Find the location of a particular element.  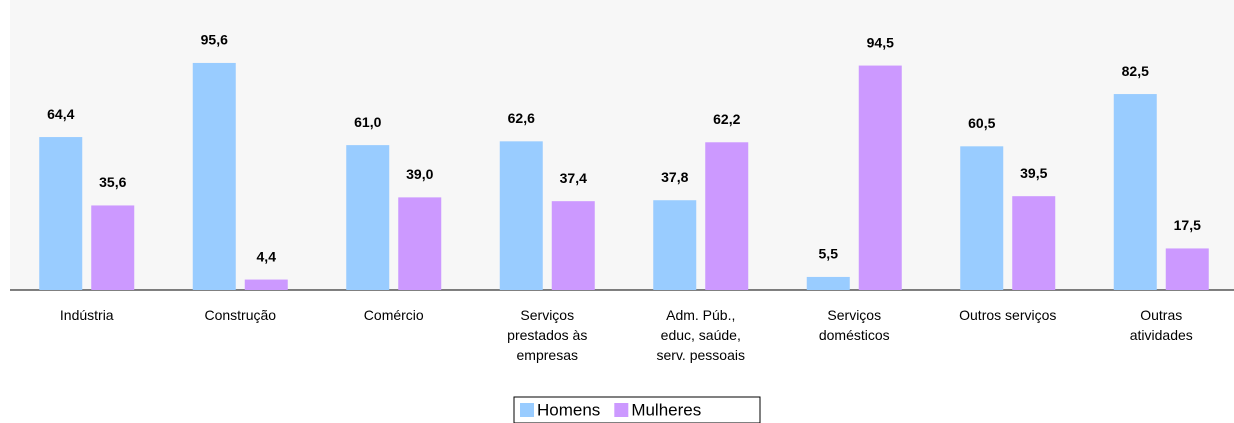

x-tick-label: Serviços domésticos is located at coordinates (854, 325).